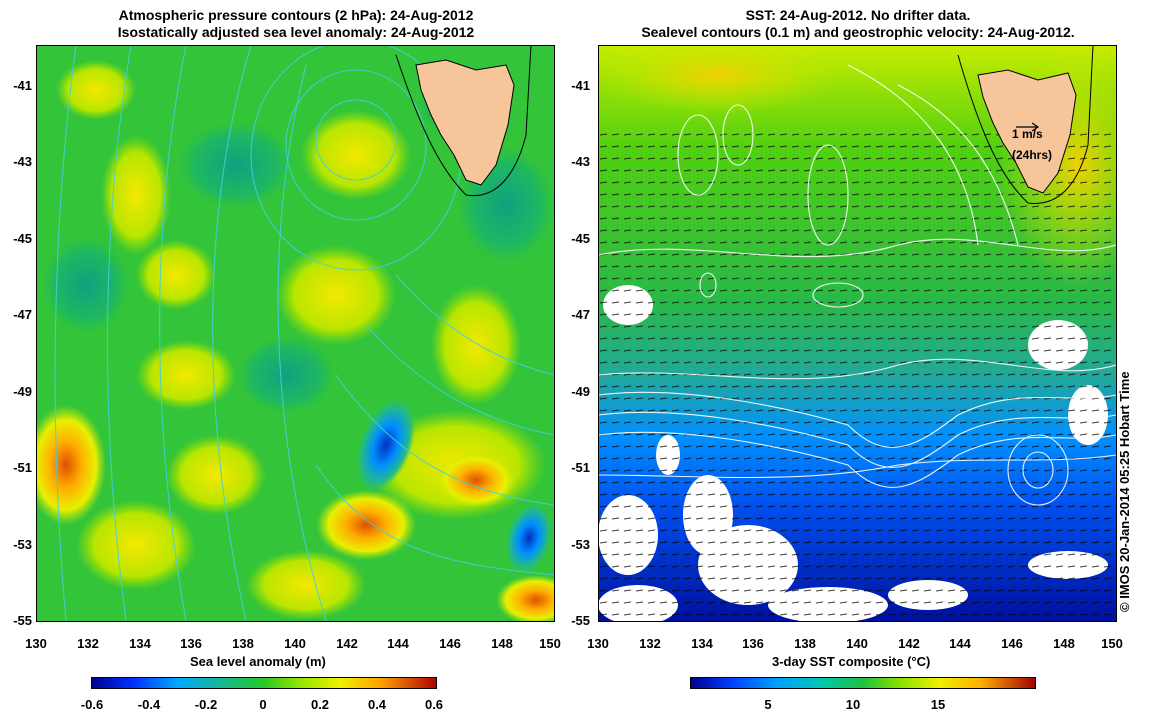  I want to click on right-x-tick: 138, so click(805, 643).